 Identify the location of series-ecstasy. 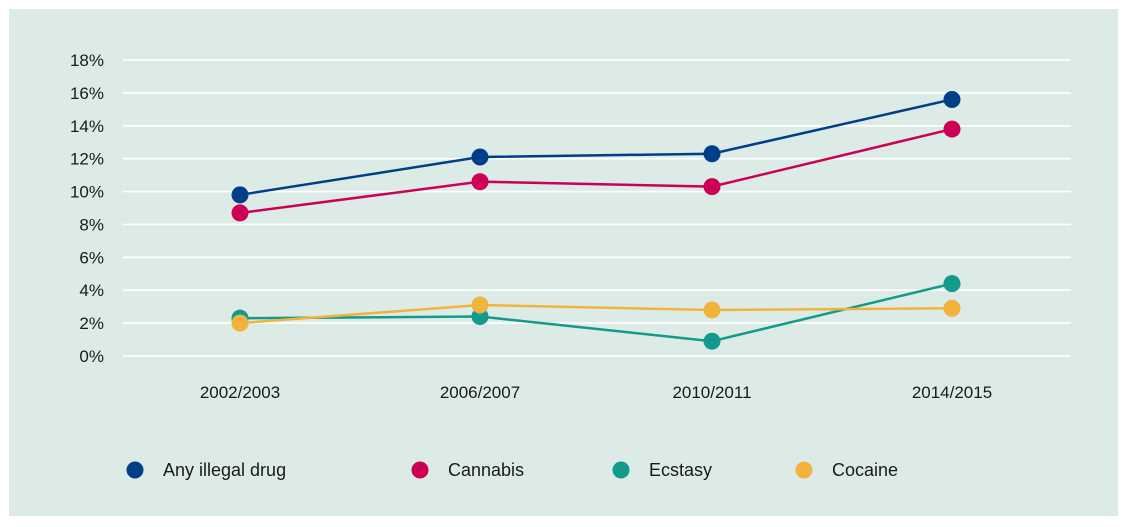
(596, 312).